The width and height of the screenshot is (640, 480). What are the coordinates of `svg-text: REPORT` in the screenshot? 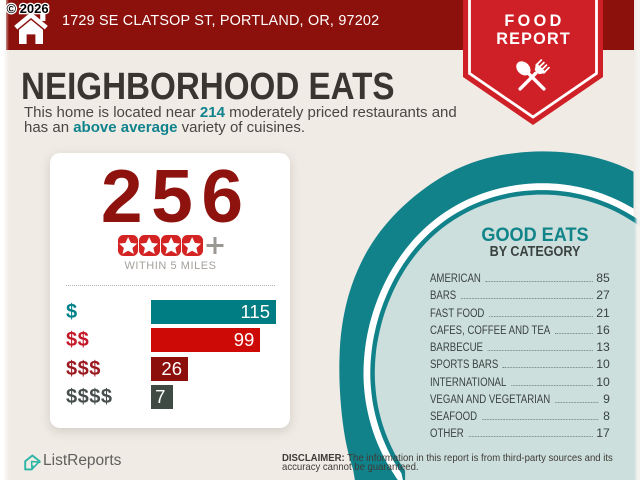 It's located at (533, 39).